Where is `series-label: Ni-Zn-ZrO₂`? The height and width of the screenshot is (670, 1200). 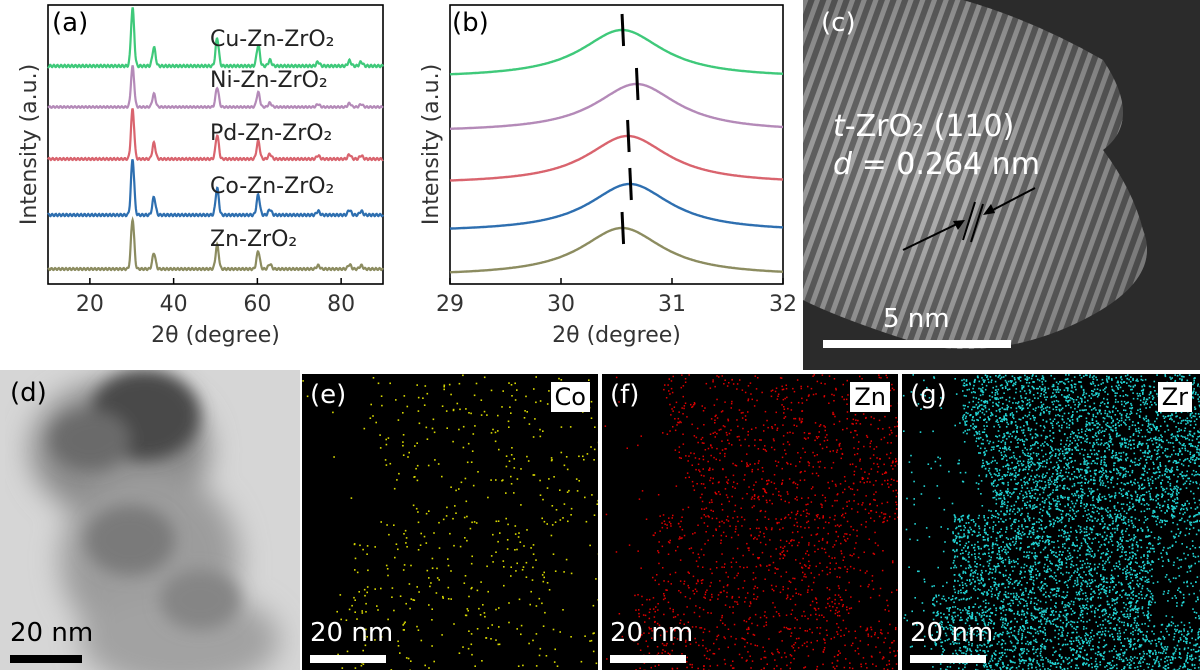 series-label: Ni-Zn-ZrO₂ is located at coordinates (269, 80).